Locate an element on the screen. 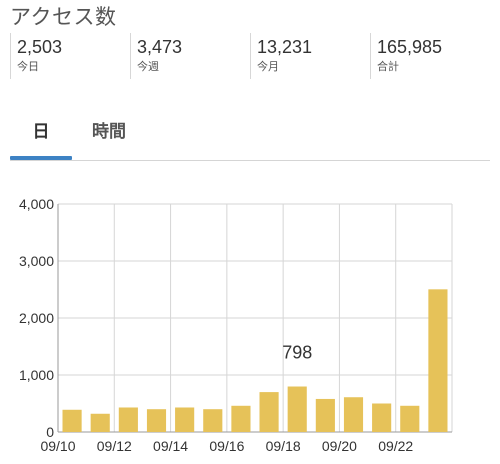  stat-label: 合計 is located at coordinates (388, 67).